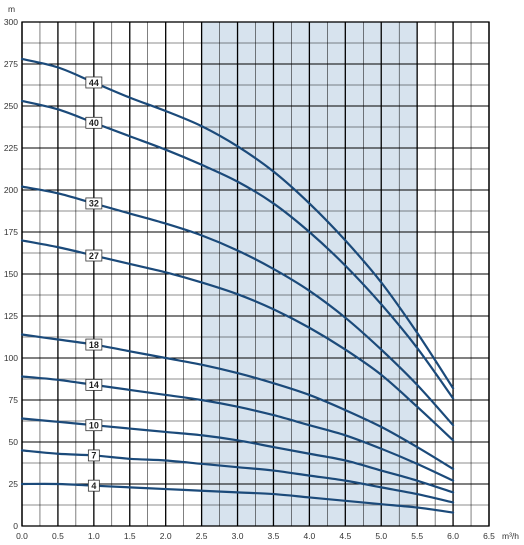 The width and height of the screenshot is (524, 545). Describe the element at coordinates (202, 536) in the screenshot. I see `x-tick-label: 2.5` at that location.